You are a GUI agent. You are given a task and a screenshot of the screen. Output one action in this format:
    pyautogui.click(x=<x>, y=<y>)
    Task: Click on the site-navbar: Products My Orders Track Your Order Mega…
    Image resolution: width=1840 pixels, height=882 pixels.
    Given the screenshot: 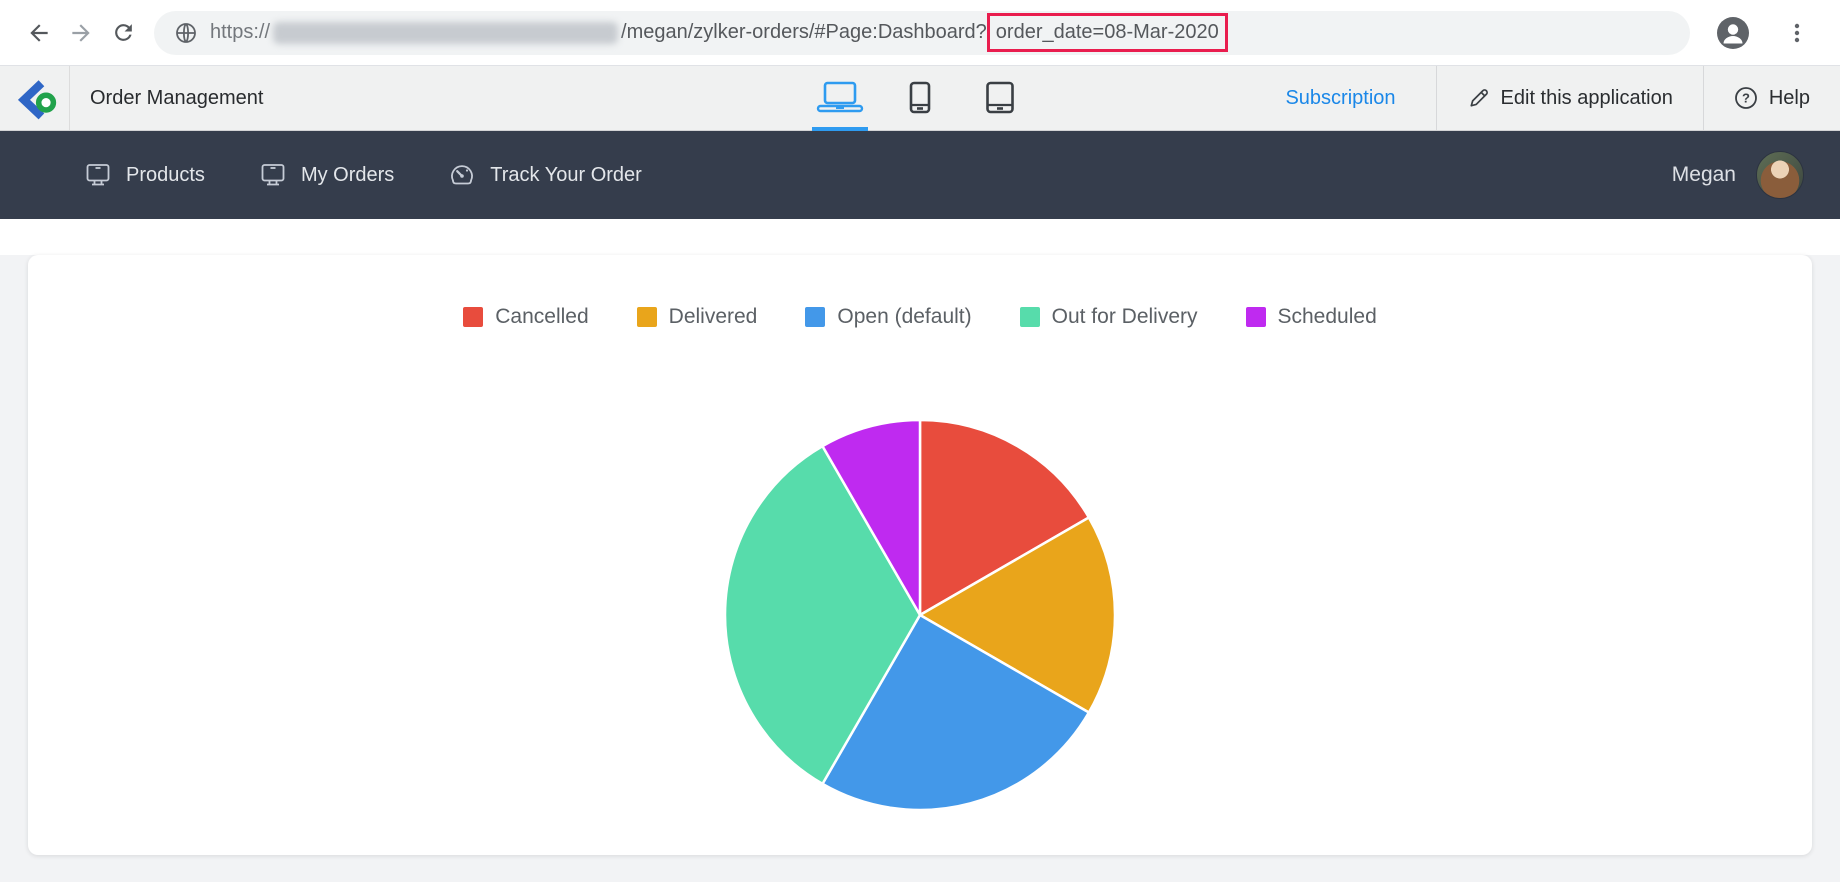 What is the action you would take?
    pyautogui.click(x=920, y=175)
    